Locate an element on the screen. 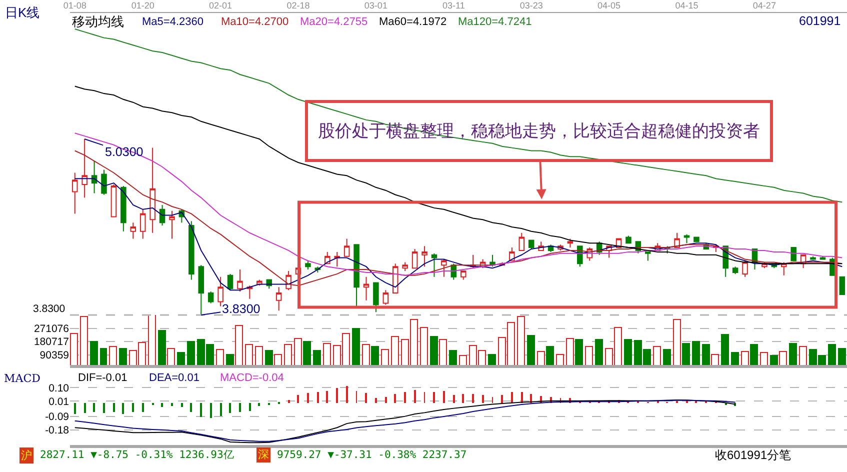 The height and width of the screenshot is (472, 847). text: Ma20=4.2755 is located at coordinates (334, 22).